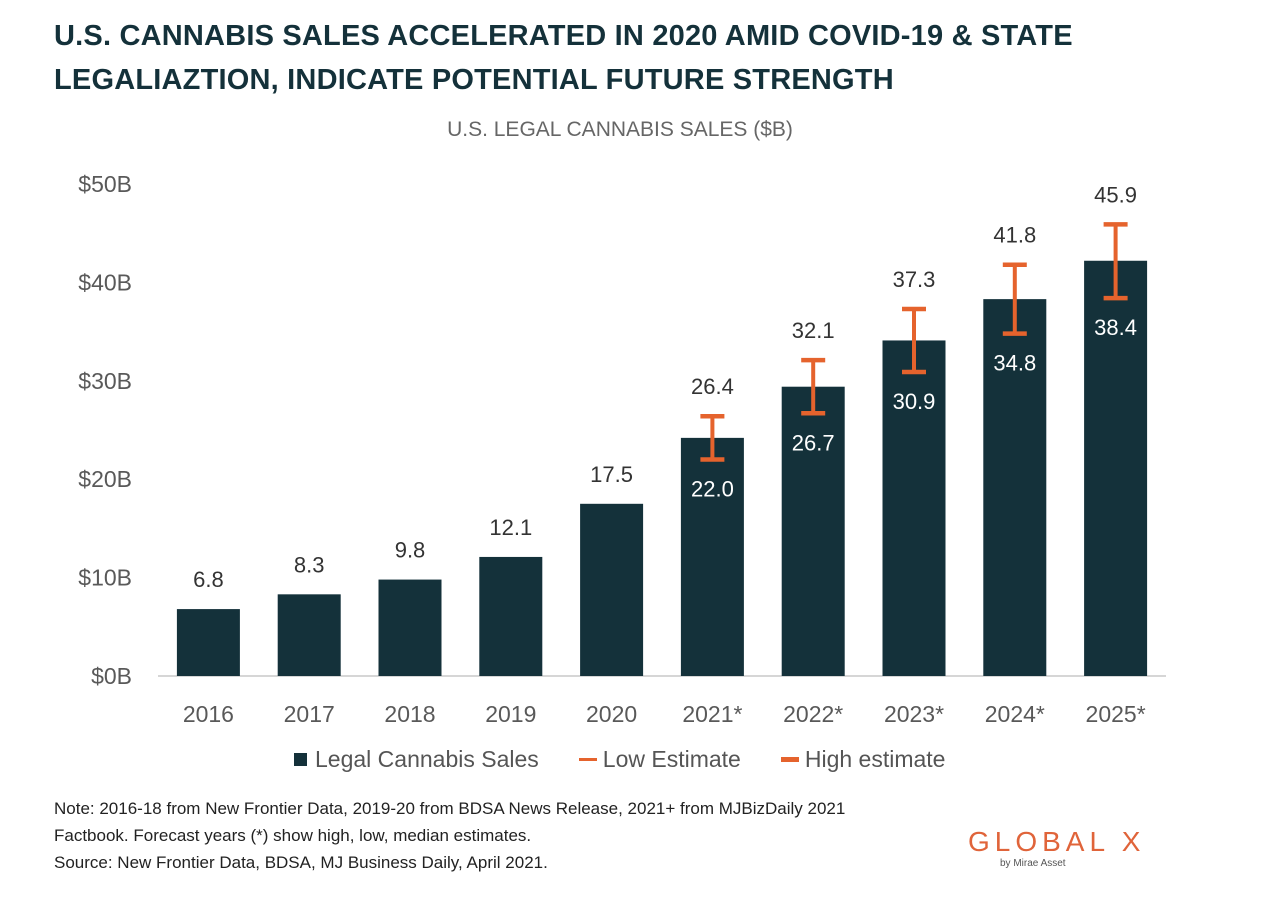  Describe the element at coordinates (105, 282) in the screenshot. I see `y-tick-label: $40B` at that location.